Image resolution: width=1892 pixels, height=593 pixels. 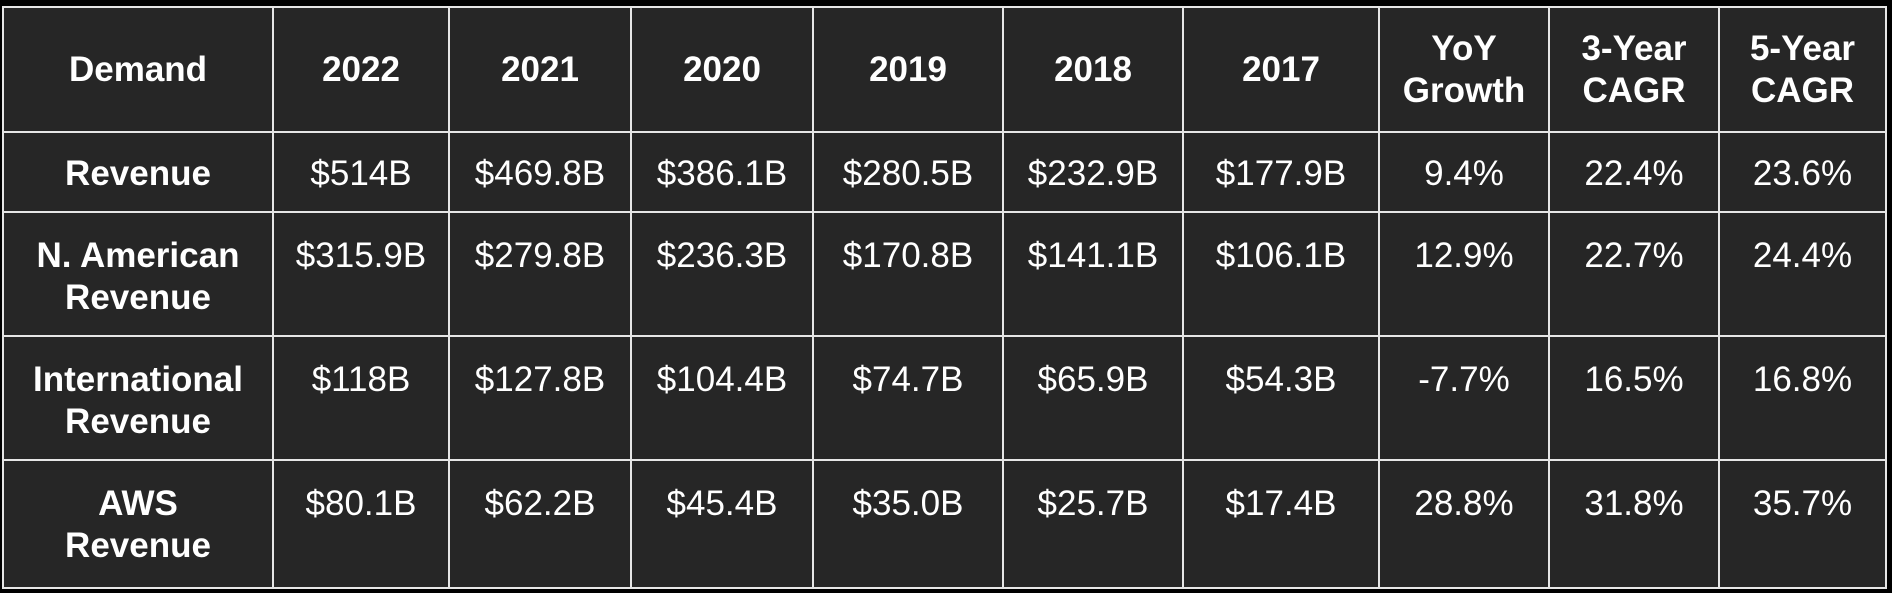 I want to click on row-label: Revenue, so click(x=138, y=172).